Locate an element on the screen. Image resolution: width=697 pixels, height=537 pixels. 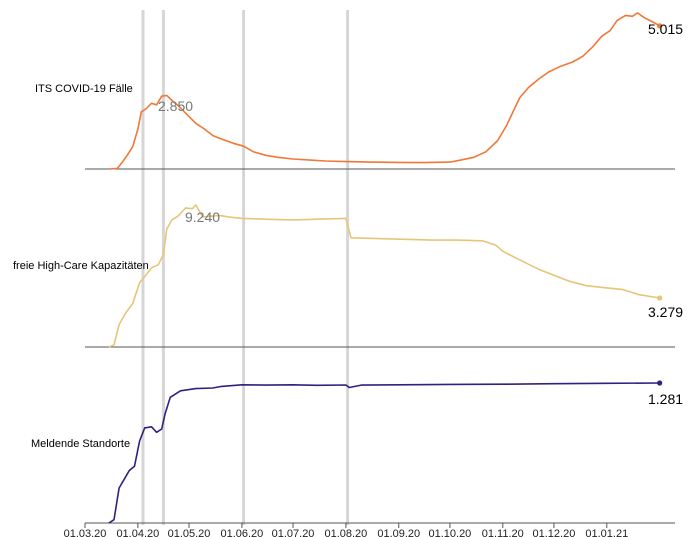
panel-label: freie High-Care Kapazitäten is located at coordinates (81, 266).